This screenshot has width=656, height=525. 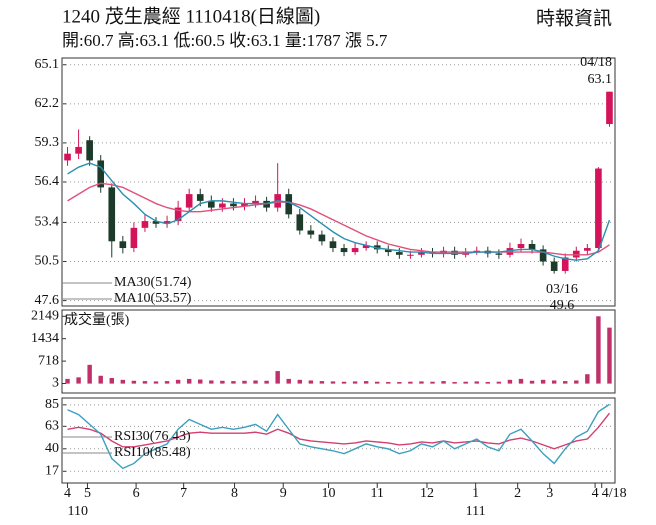 What do you see at coordinates (47, 222) in the screenshot?
I see `y-tick-label: 53.4` at bounding box center [47, 222].